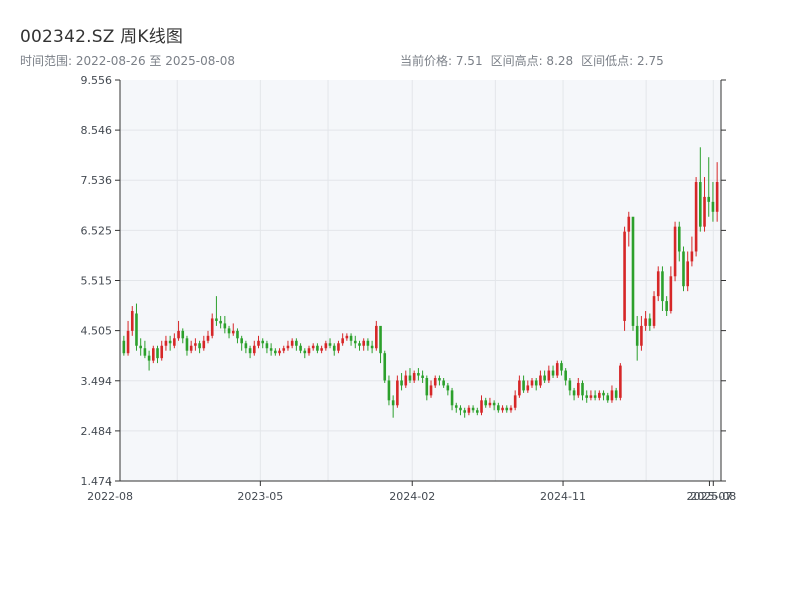 The image size is (800, 600). Describe the element at coordinates (532, 60) in the screenshot. I see `price-stats: 当前价格: 7.51 区间高点: 8.28 区间低点: 2.75` at that location.